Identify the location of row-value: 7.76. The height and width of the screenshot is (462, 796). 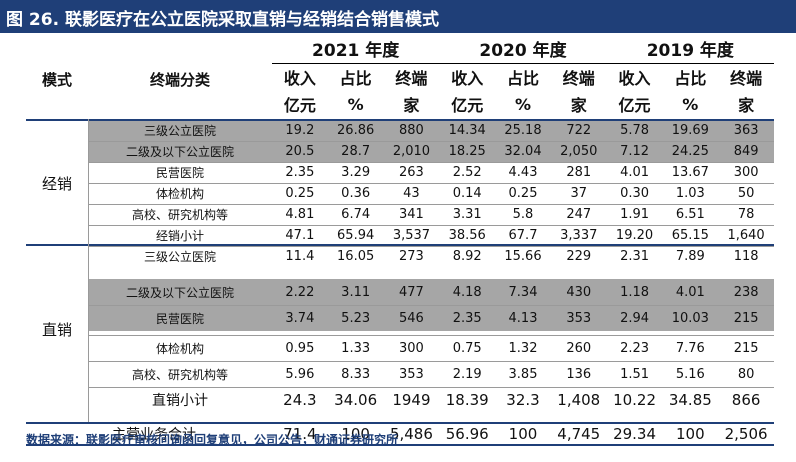
(690, 348).